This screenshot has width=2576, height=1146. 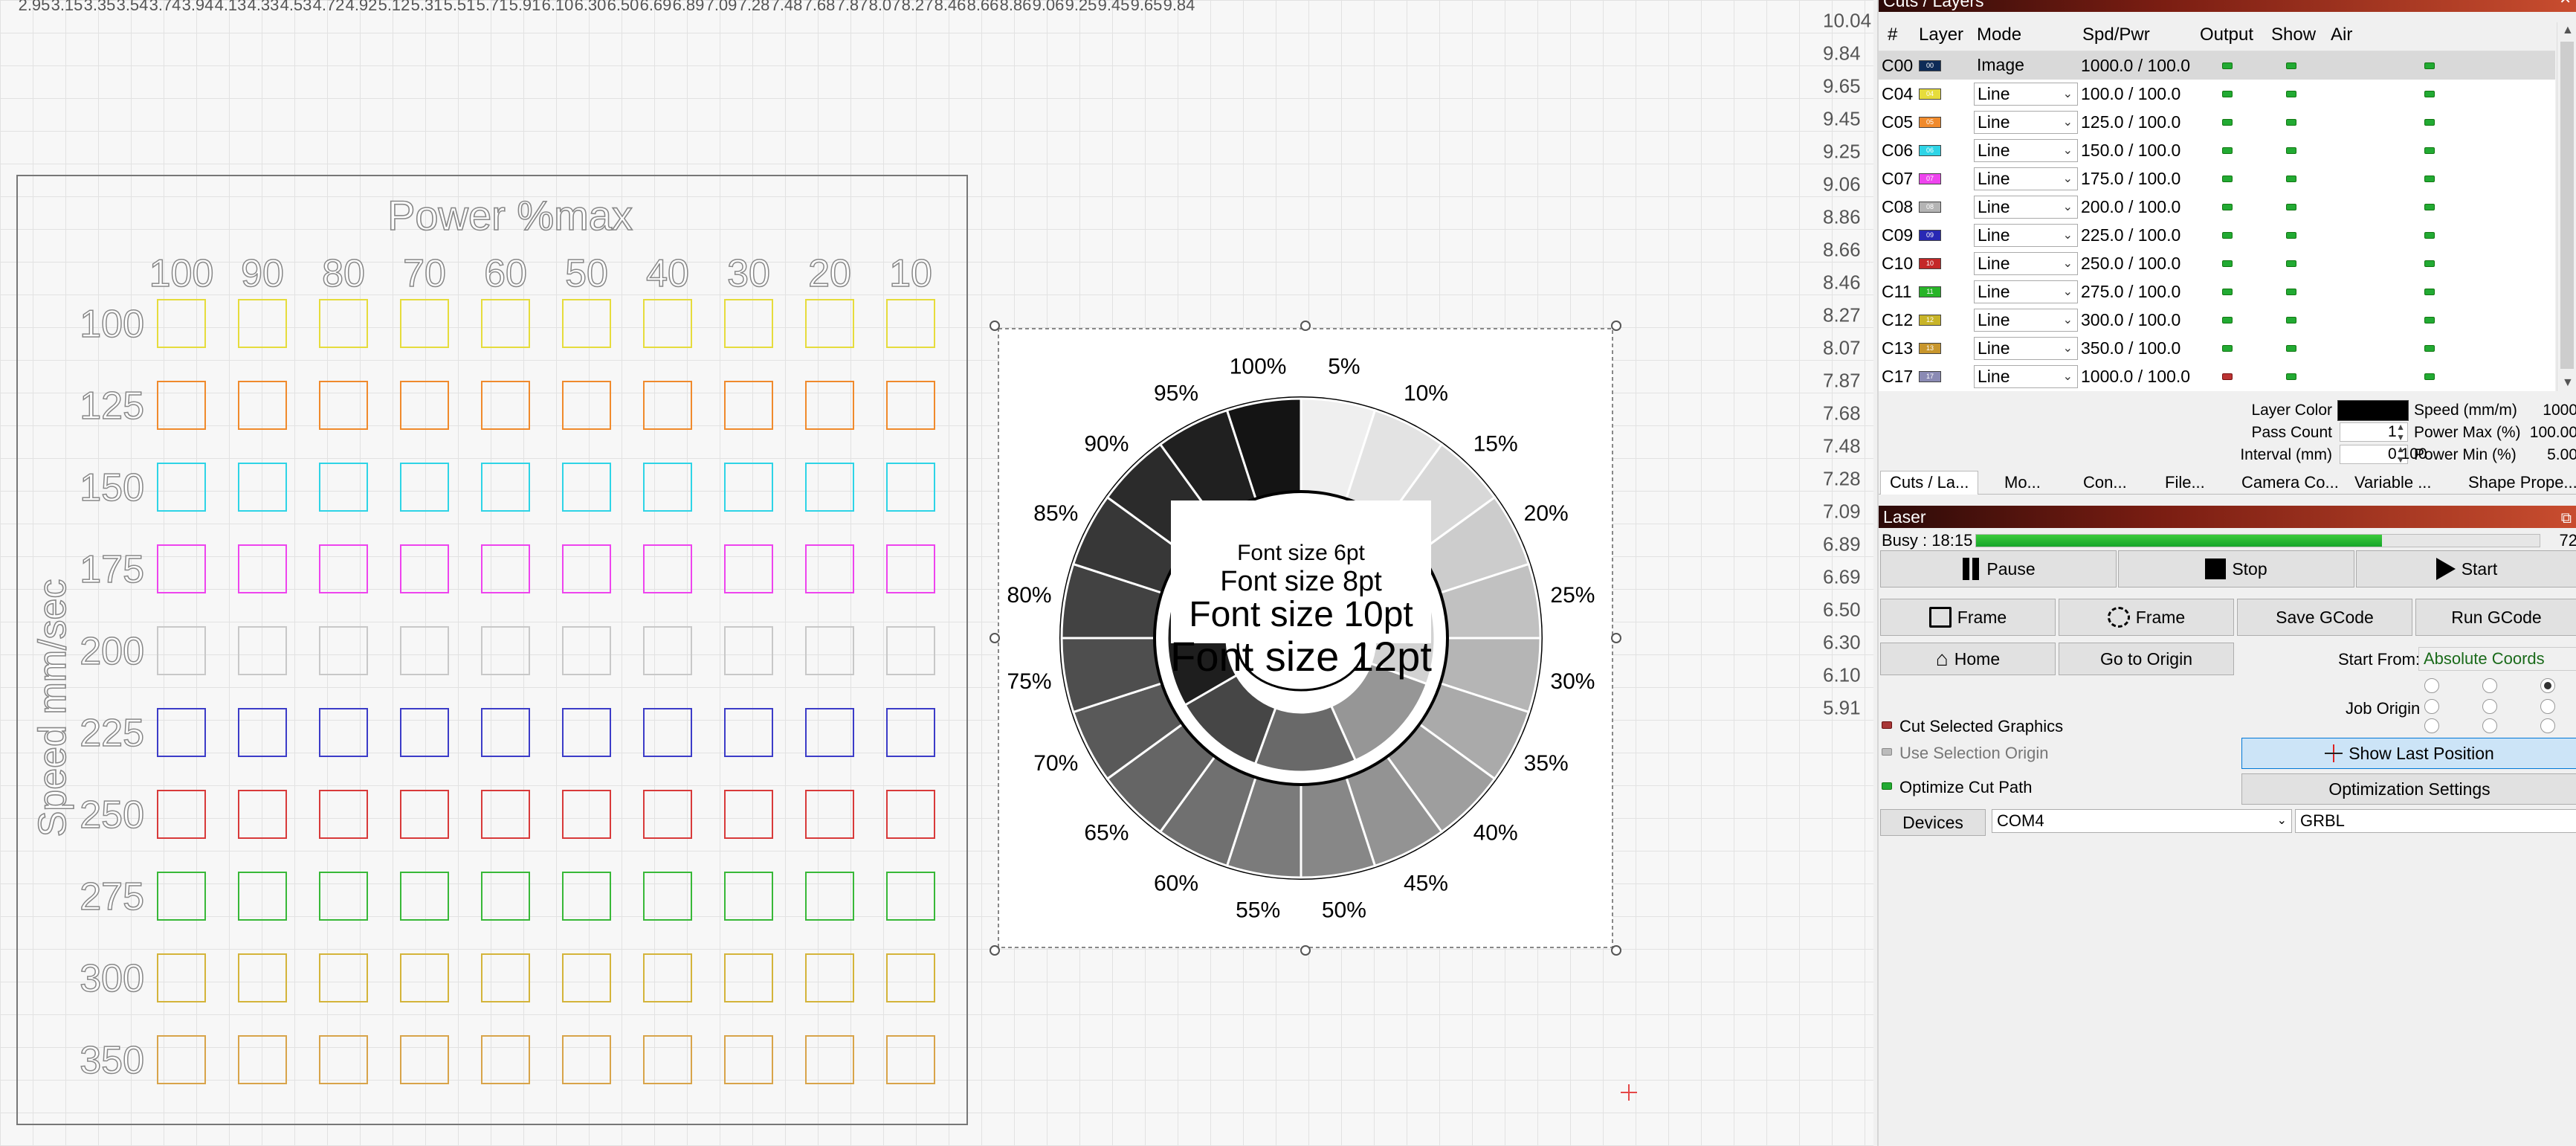 What do you see at coordinates (2435, 821) in the screenshot?
I see `controller-select: GRBL` at bounding box center [2435, 821].